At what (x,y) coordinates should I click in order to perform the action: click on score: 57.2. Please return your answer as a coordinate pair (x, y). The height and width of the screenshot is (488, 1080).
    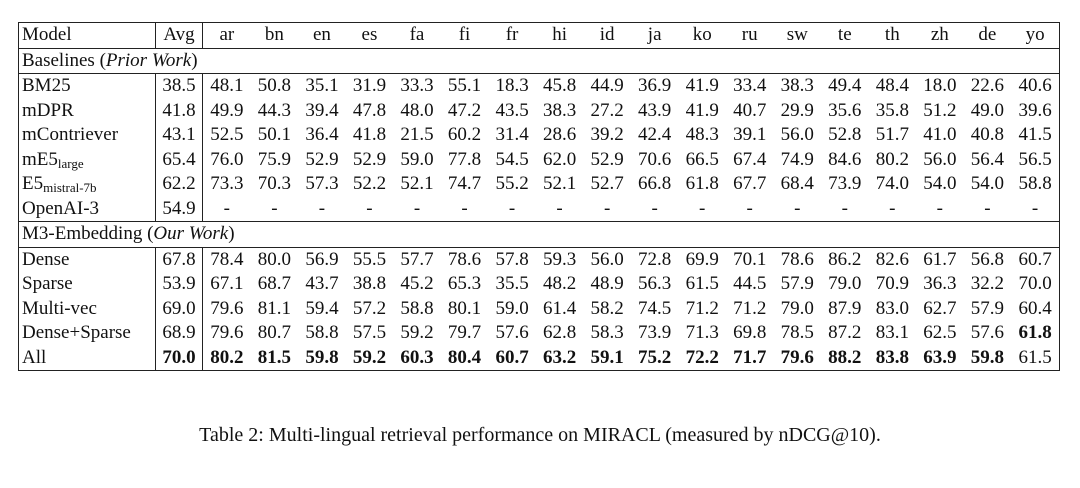
    Looking at the image, I should click on (369, 308).